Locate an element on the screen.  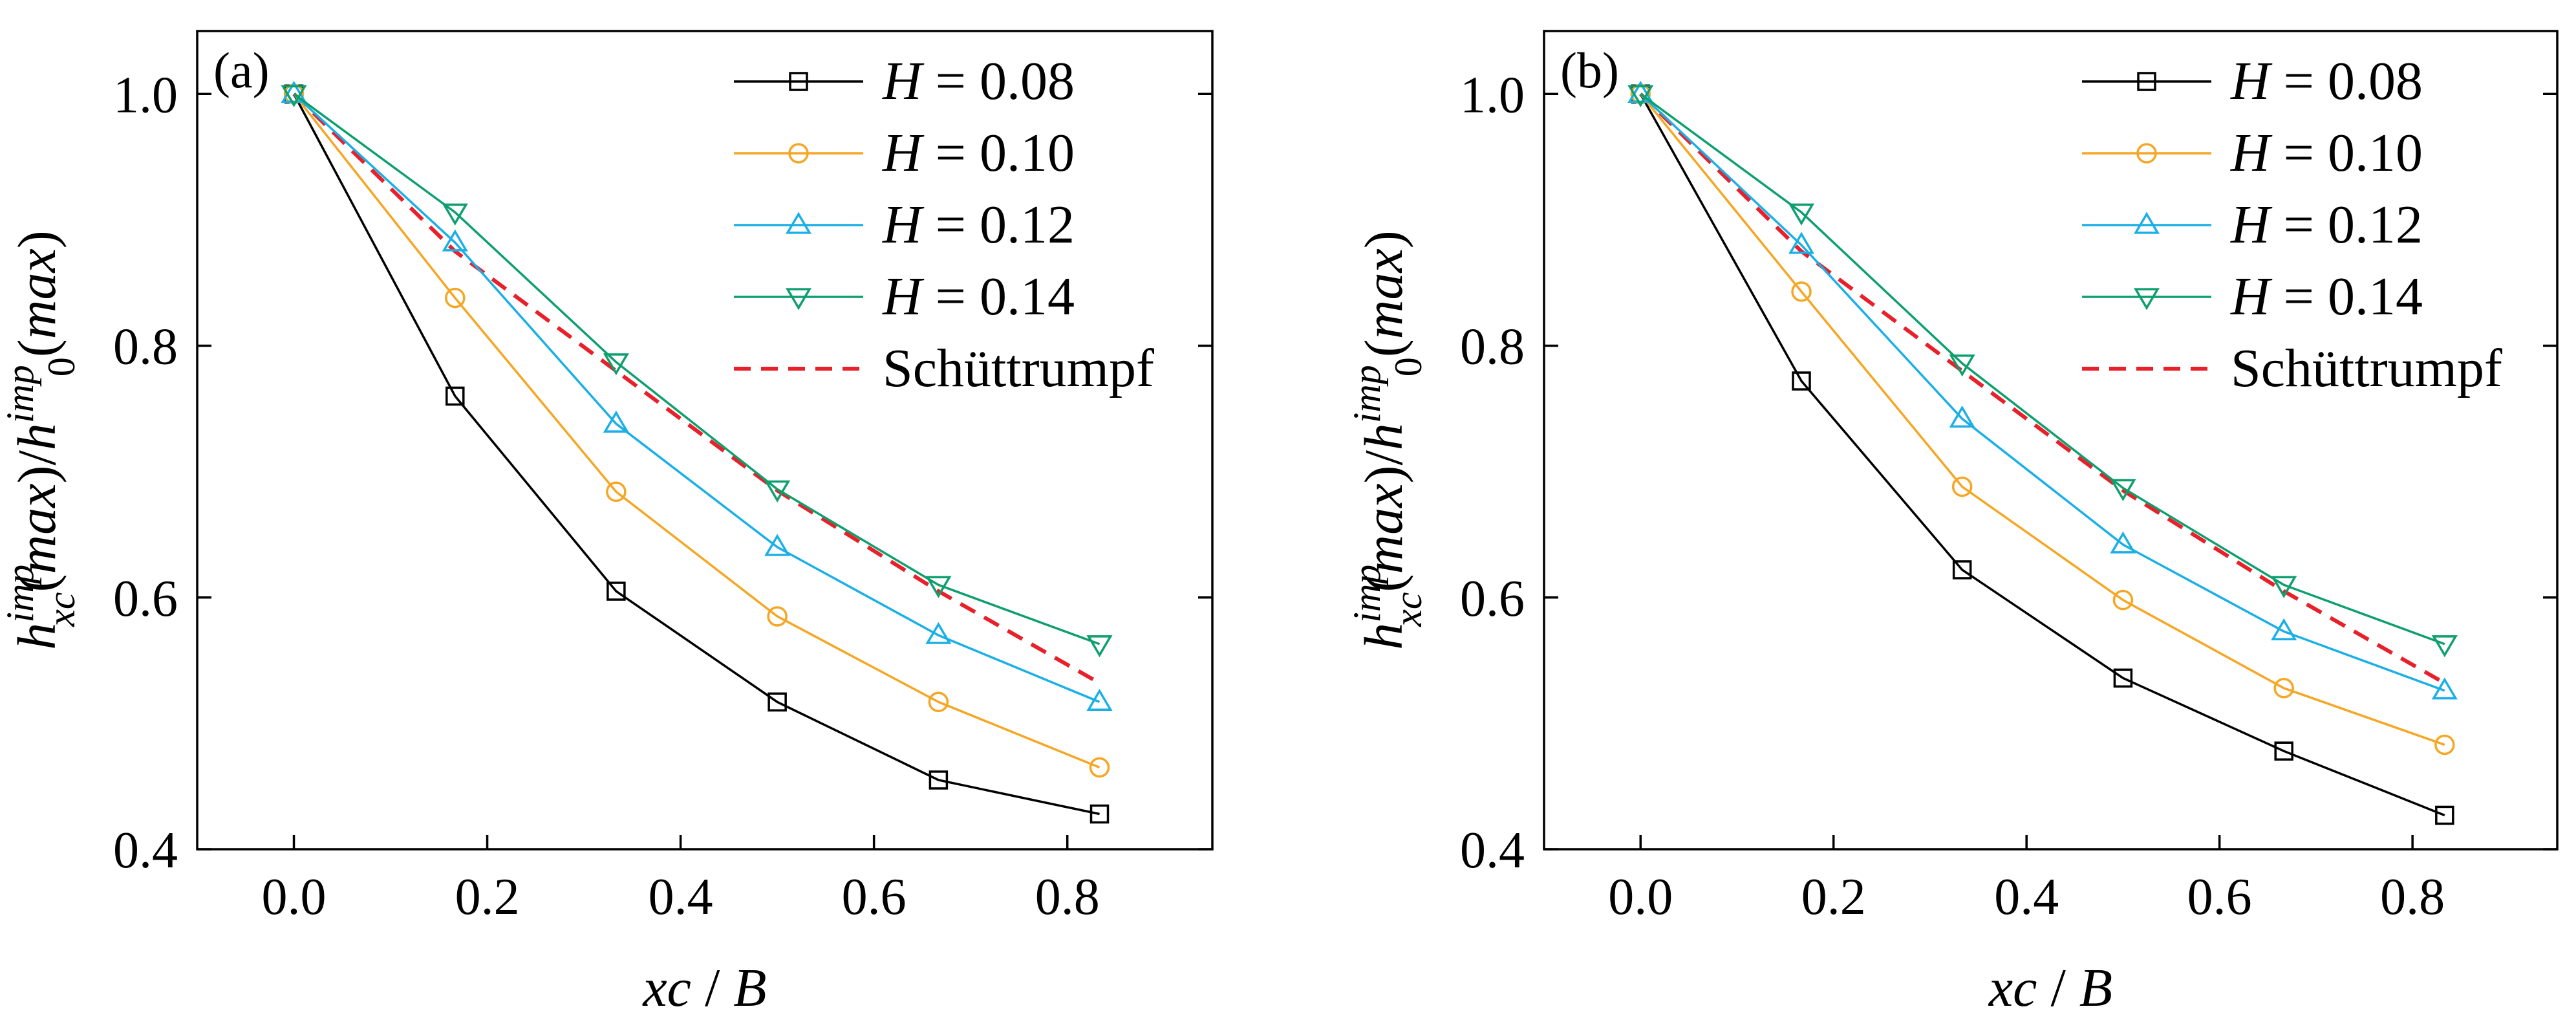
panel-label: (b) is located at coordinates (1589, 70).